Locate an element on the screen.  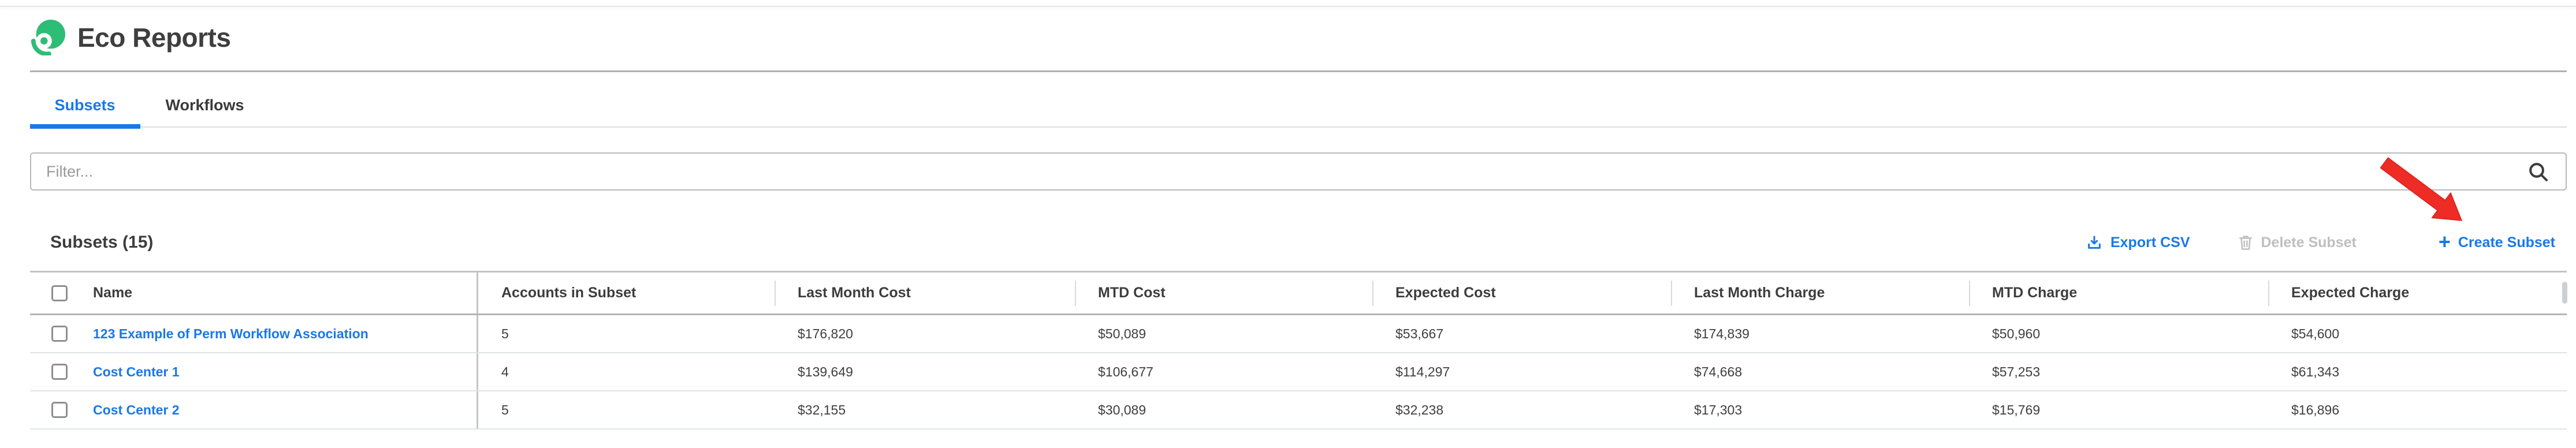
cell-last-month-charge: $174,839 is located at coordinates (1721, 333).